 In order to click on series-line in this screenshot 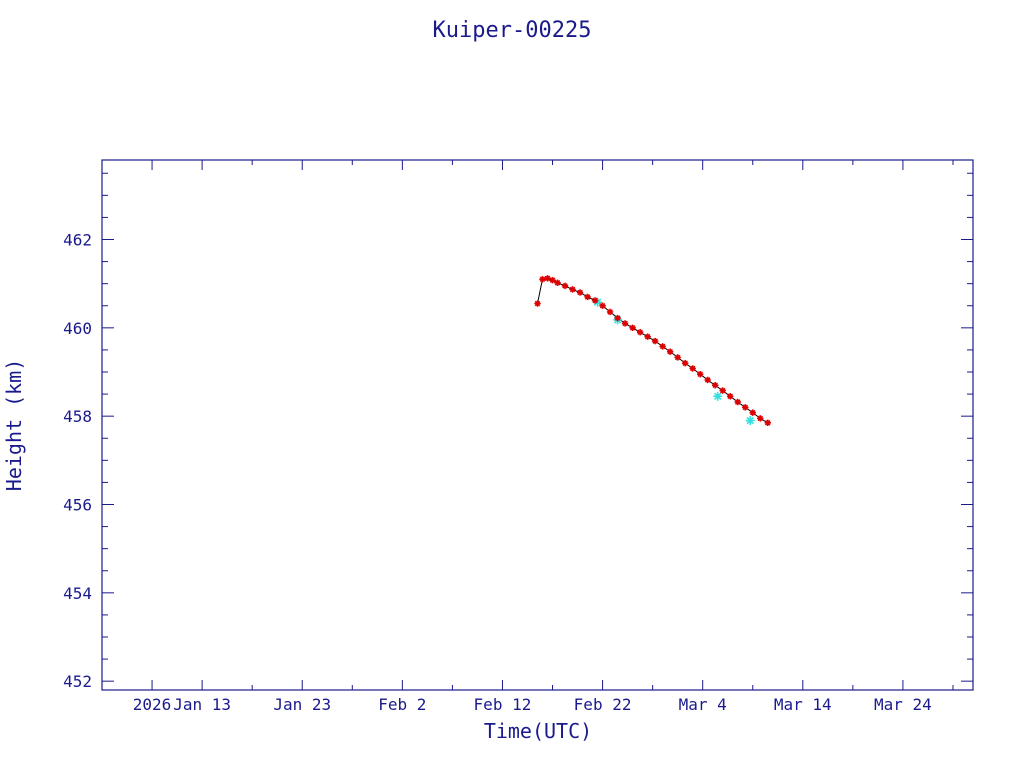, I will do `click(653, 350)`.